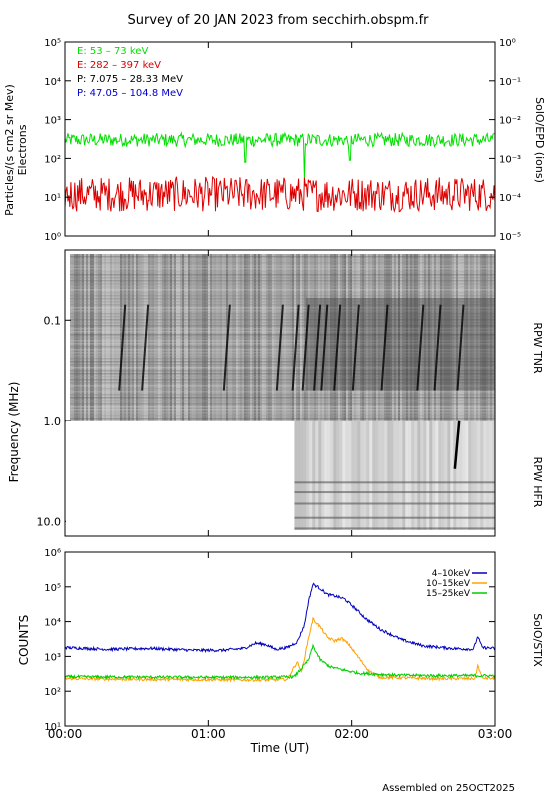  What do you see at coordinates (52, 727) in the screenshot?
I see `stix-ytick-label: 10¹` at bounding box center [52, 727].